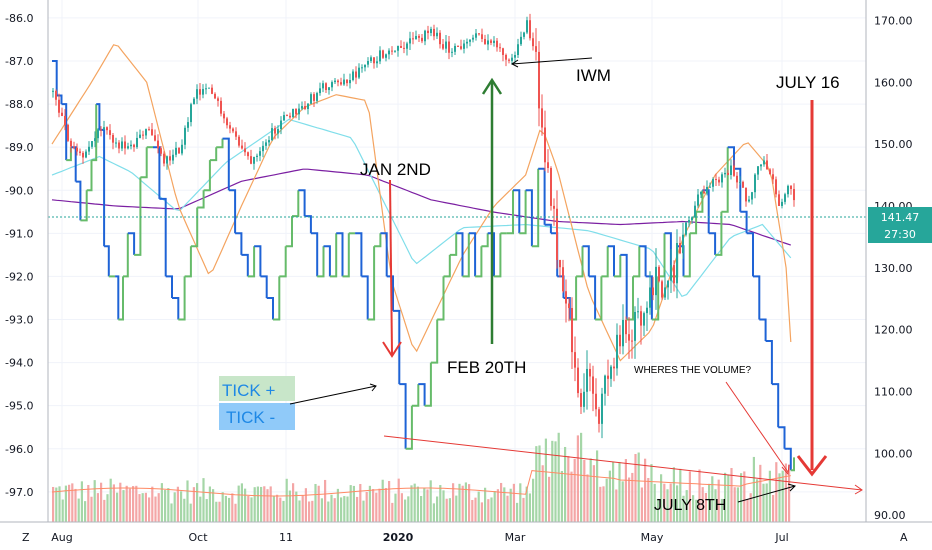 This screenshot has height=550, width=932. What do you see at coordinates (900, 225) in the screenshot?
I see `price-label: 141.47 27:30` at bounding box center [900, 225].